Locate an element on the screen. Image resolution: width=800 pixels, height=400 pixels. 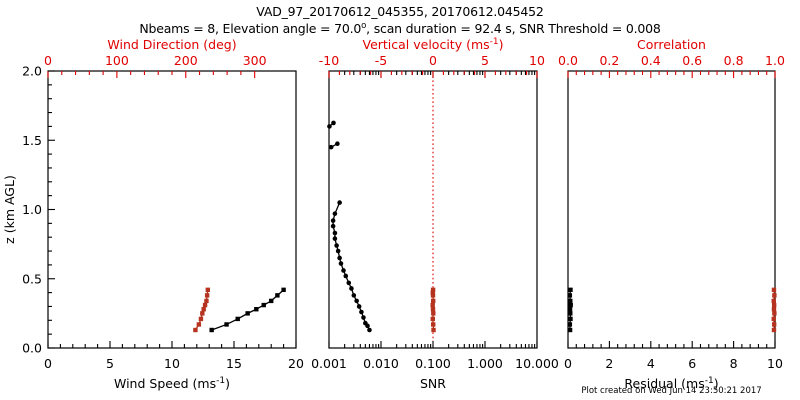
panel-3-bottom-tick-label: 8 is located at coordinates (734, 363).